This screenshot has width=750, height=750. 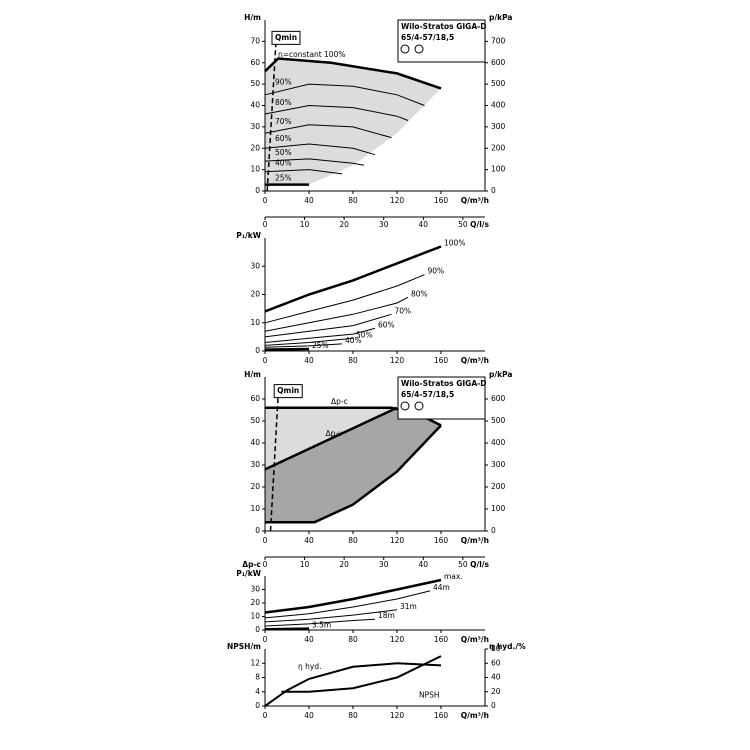 I want to click on curve-label: η hyd., so click(x=309, y=666).